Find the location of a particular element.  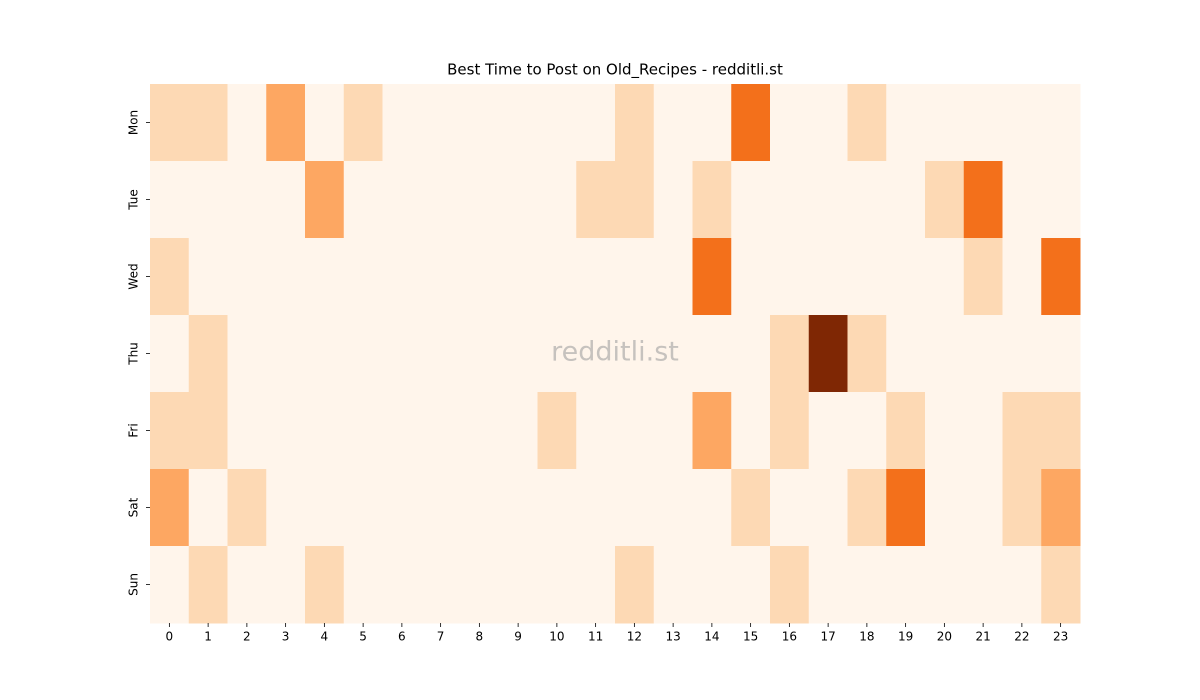

y-tick-label: Sat is located at coordinates (134, 507).